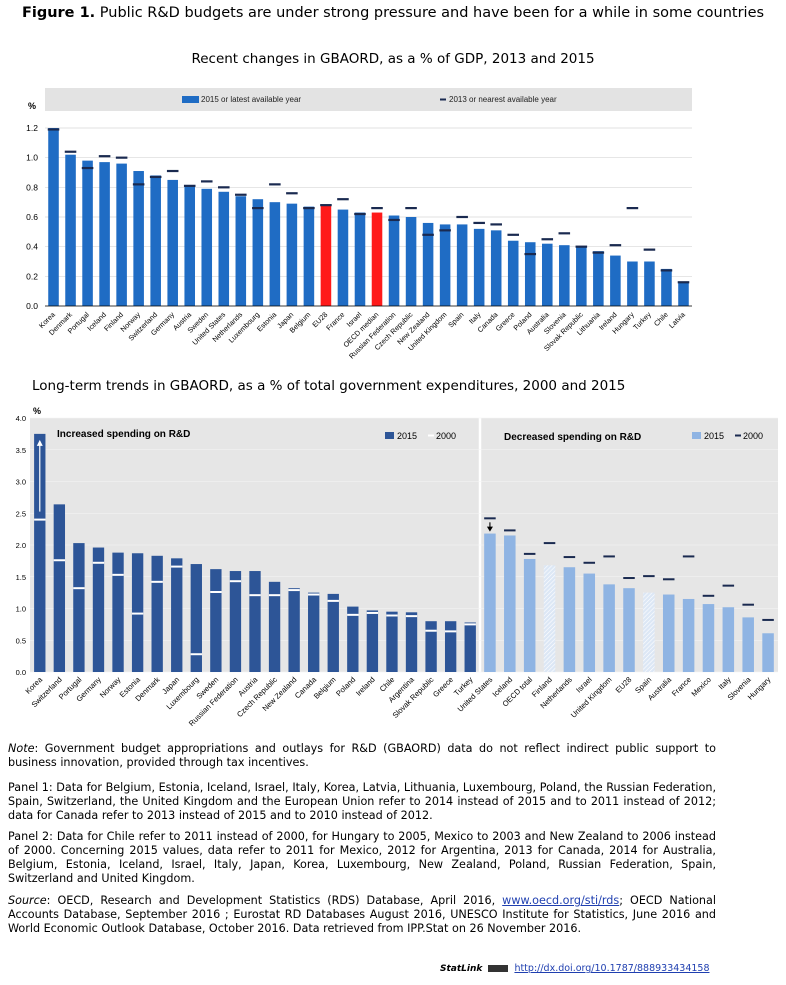 The height and width of the screenshot is (985, 786). Describe the element at coordinates (235, 621) in the screenshot. I see `chart2-panel1-bar-russian-federation` at that location.